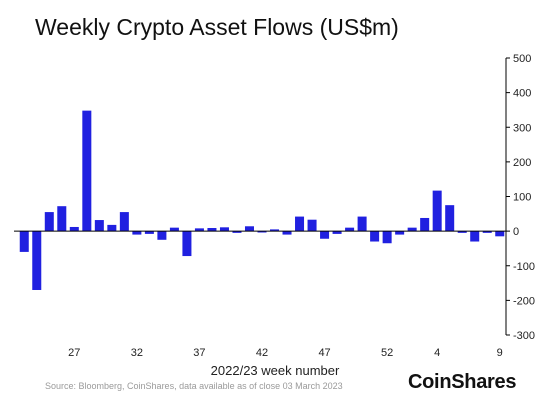  I want to click on x-tick-label: 4, so click(437, 353).